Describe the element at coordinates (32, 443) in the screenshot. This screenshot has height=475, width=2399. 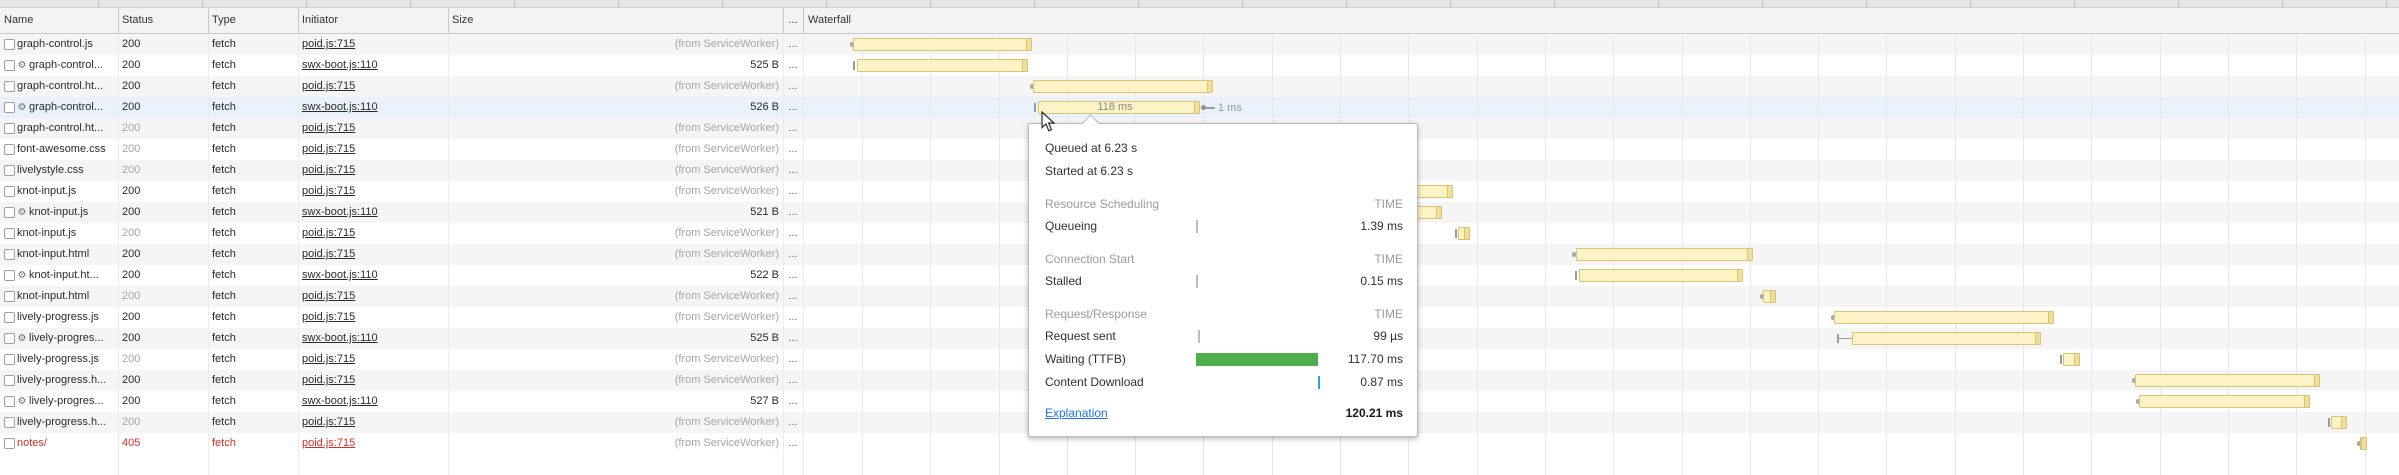
I see `request-name: notes/` at that location.